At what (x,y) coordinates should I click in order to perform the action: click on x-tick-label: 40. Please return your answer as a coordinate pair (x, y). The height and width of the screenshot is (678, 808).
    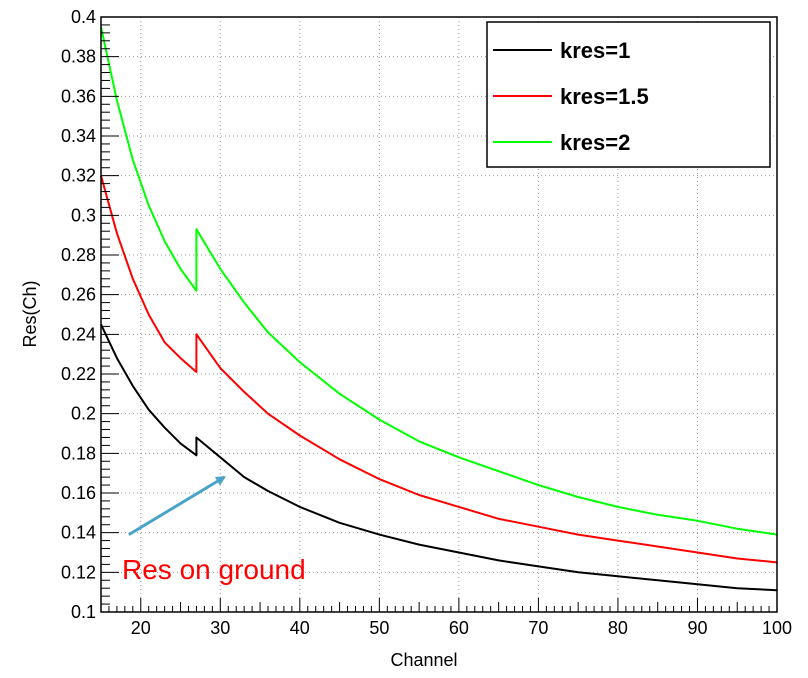
    Looking at the image, I should click on (300, 628).